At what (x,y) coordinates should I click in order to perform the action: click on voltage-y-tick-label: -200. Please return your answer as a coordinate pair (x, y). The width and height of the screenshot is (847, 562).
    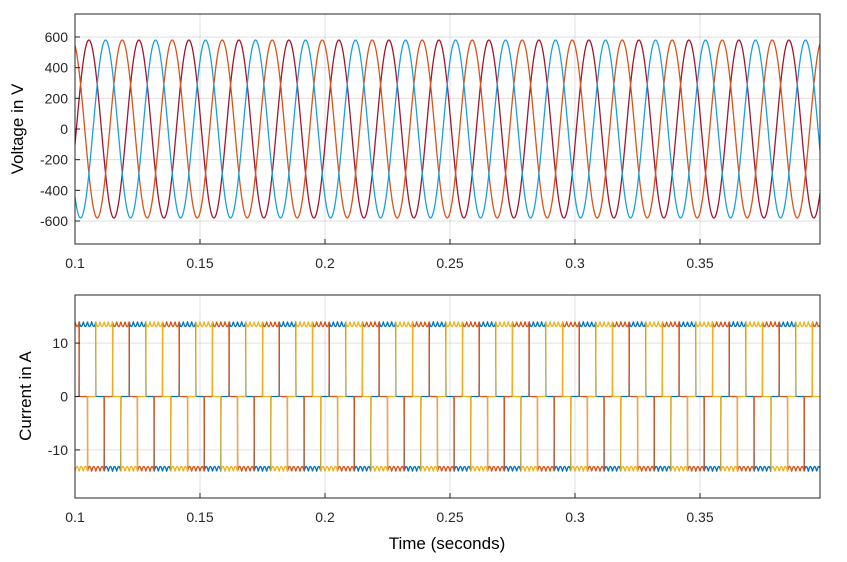
    Looking at the image, I should click on (54, 160).